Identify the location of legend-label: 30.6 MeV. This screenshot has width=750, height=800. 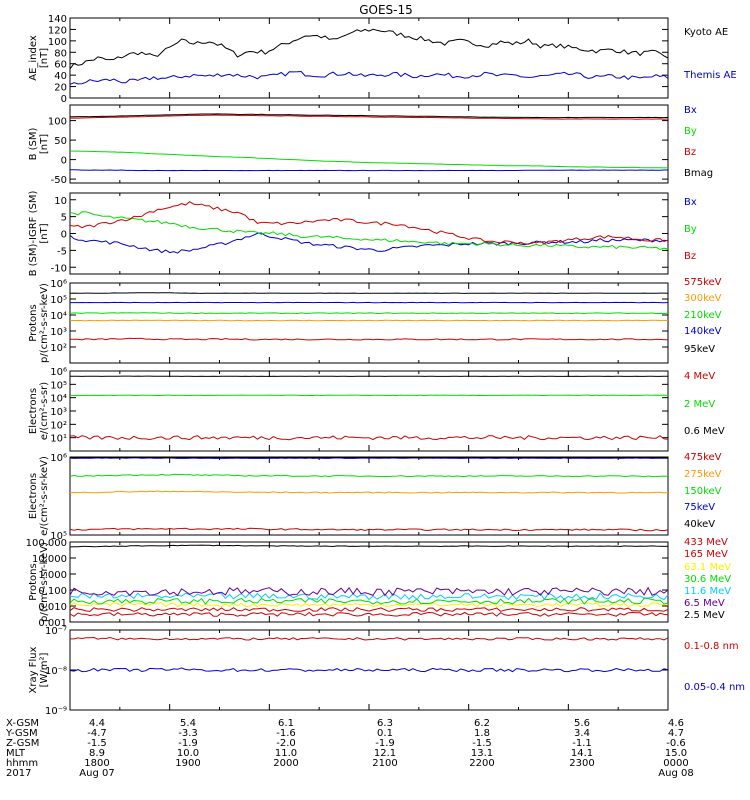
(707, 579).